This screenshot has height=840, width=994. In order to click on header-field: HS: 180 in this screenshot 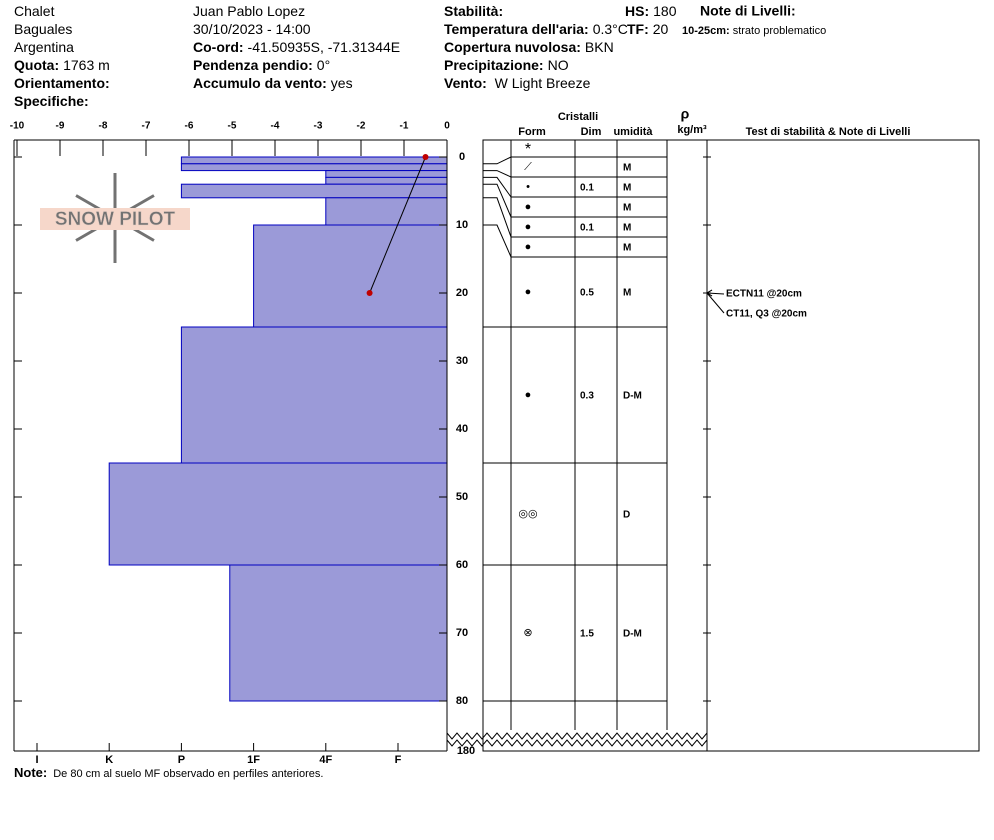, I will do `click(651, 11)`.